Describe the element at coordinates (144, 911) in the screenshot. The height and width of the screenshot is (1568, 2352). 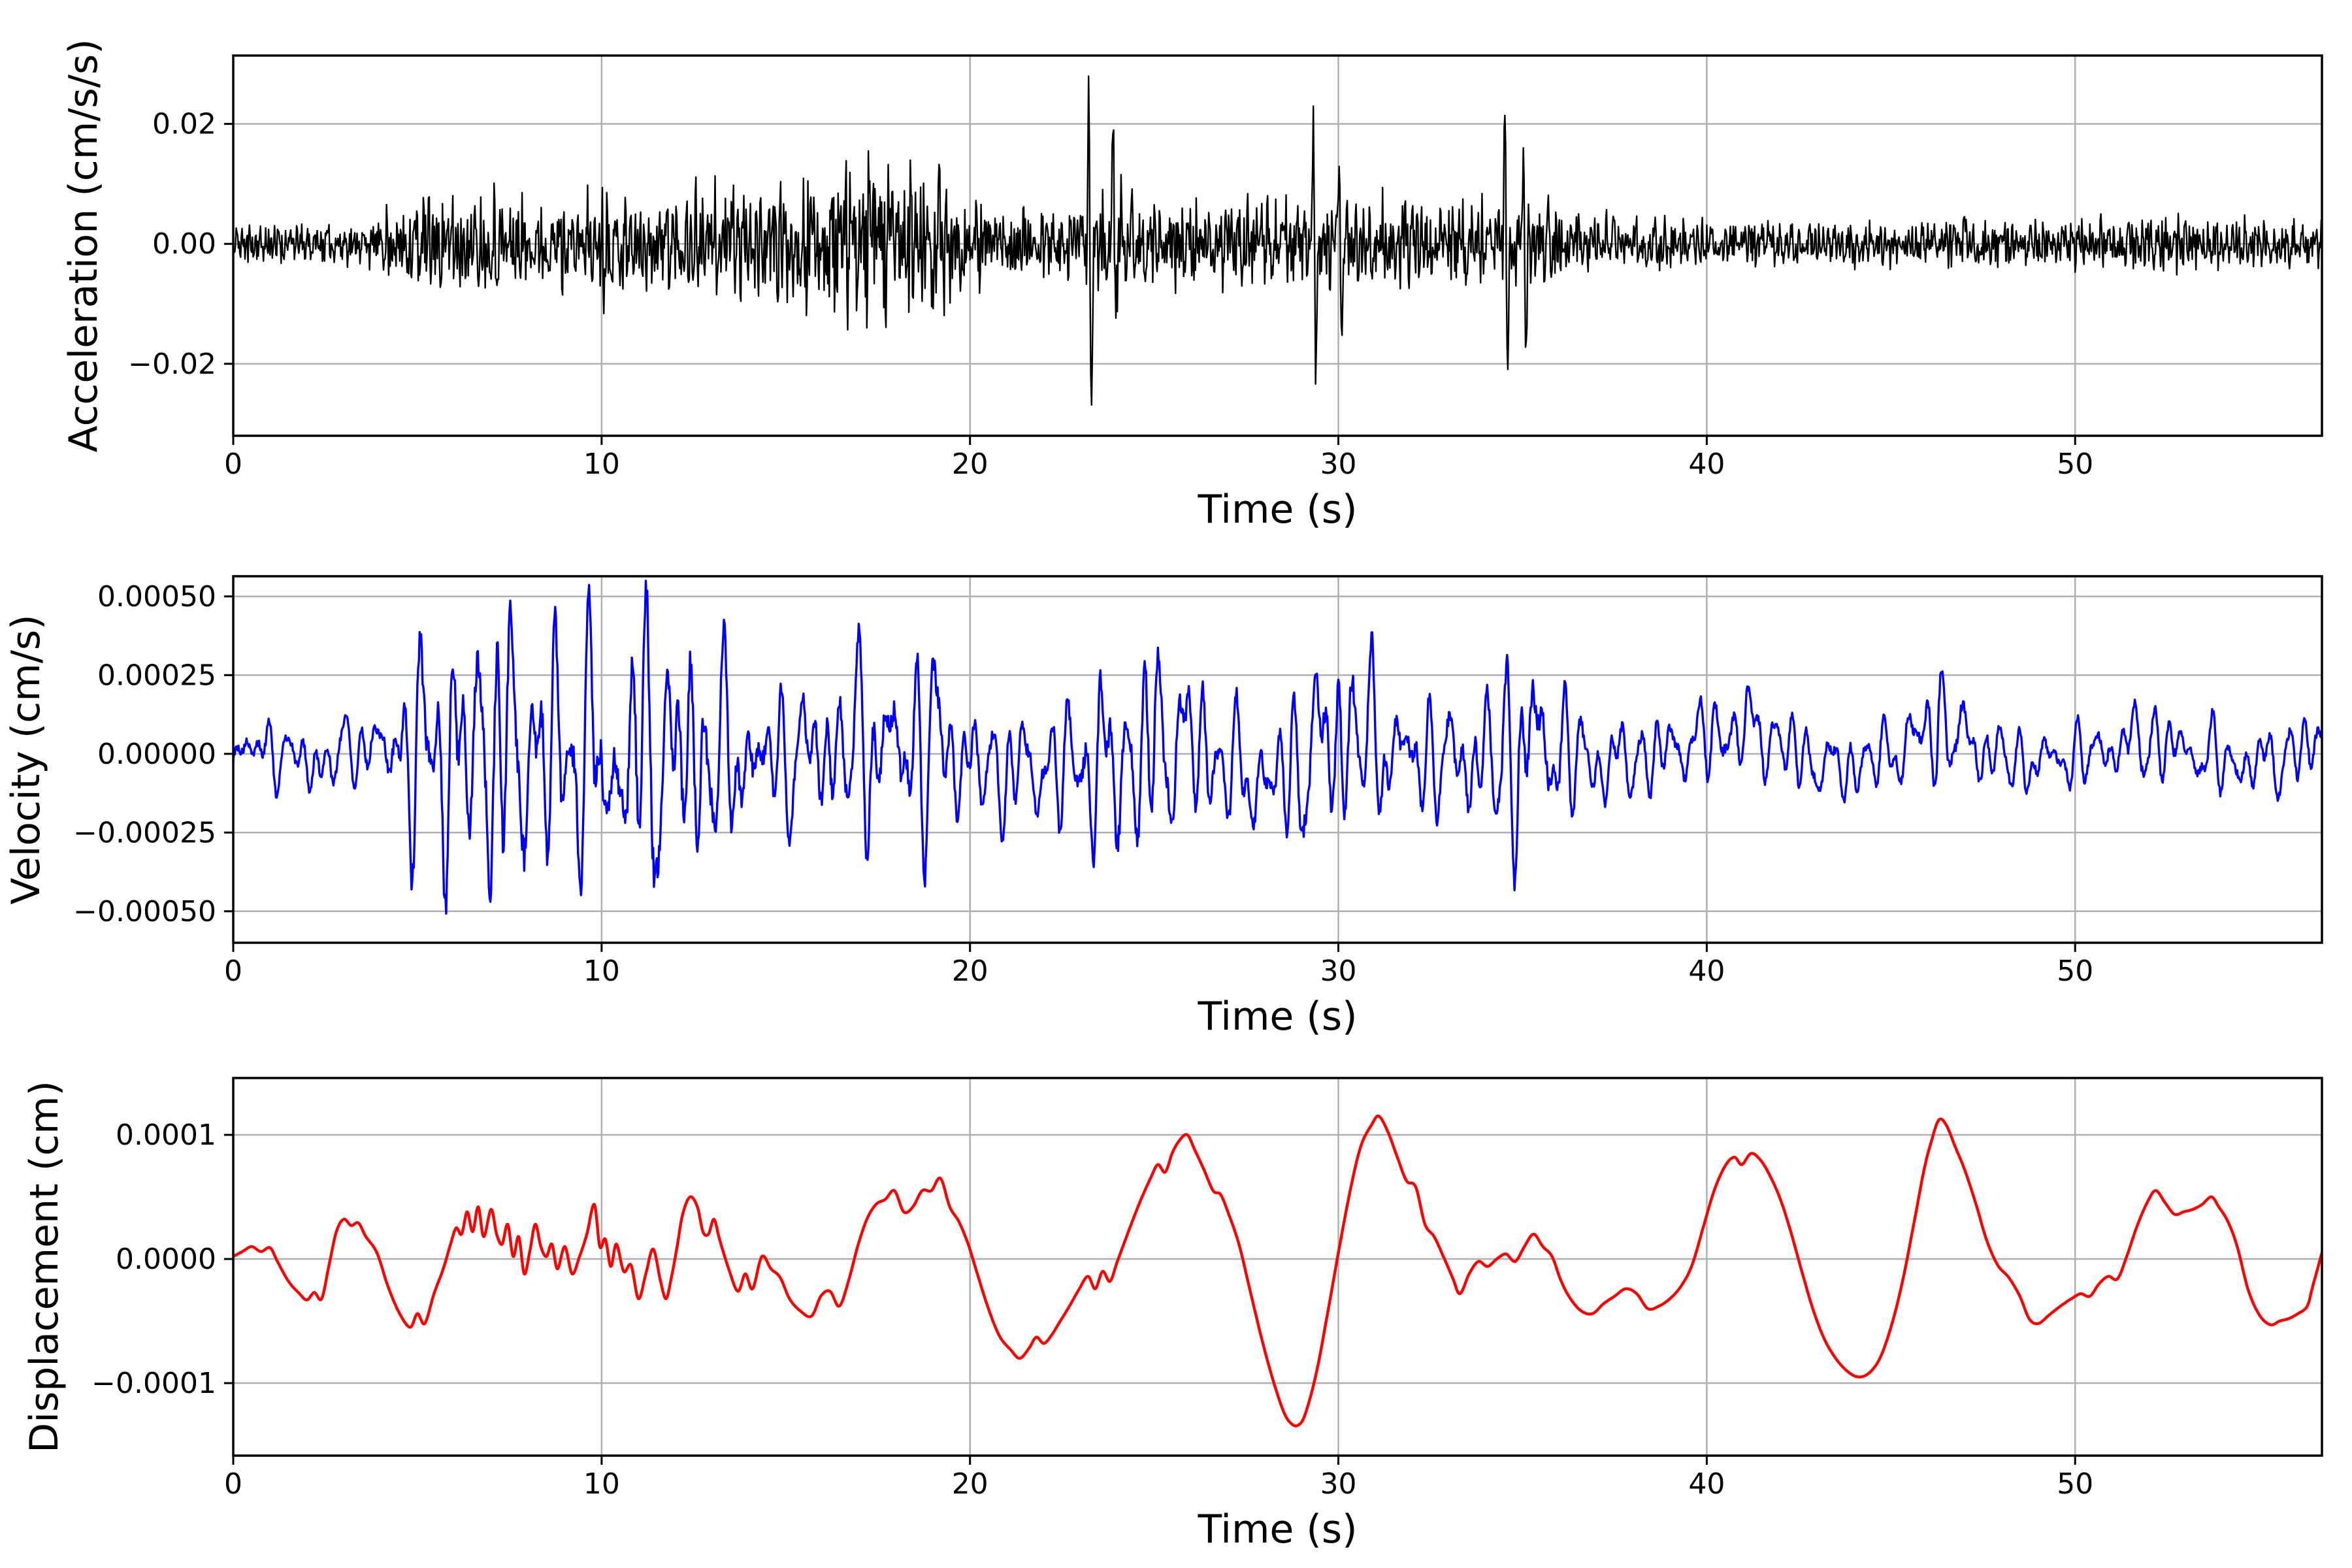
I see `y-tick-label: −0.00050` at that location.